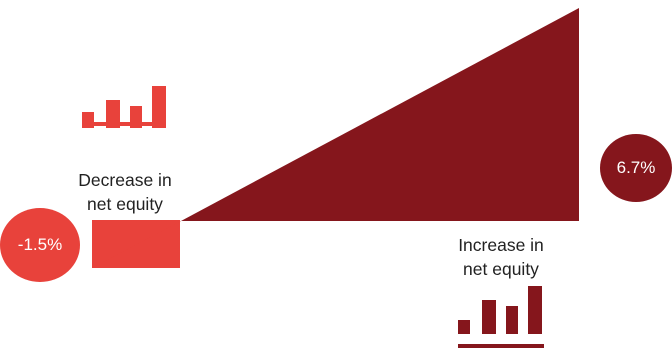 The height and width of the screenshot is (356, 672). I want to click on increase-icon-underline, so click(501, 346).